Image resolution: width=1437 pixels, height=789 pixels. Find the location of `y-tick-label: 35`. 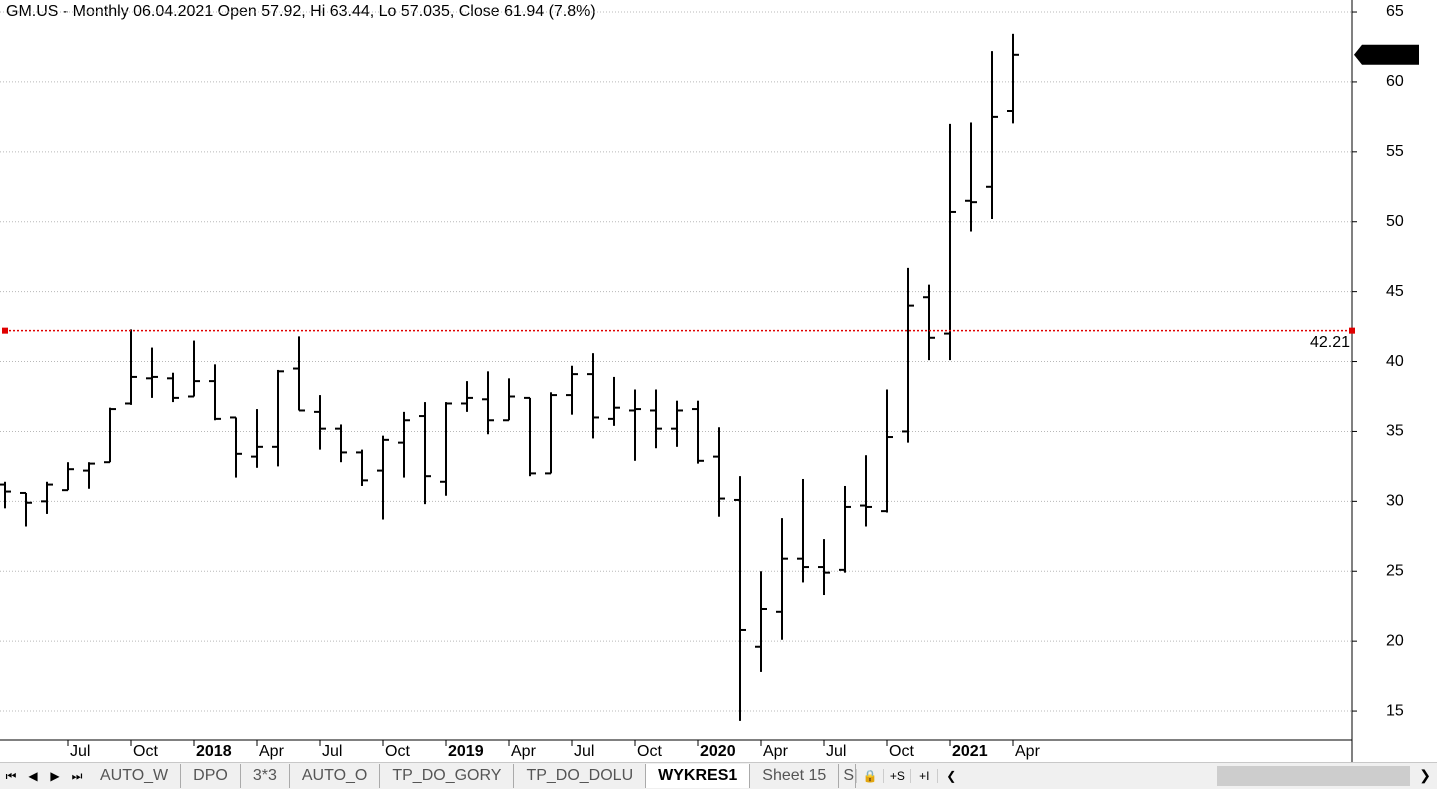

y-tick-label: 35 is located at coordinates (1395, 431).